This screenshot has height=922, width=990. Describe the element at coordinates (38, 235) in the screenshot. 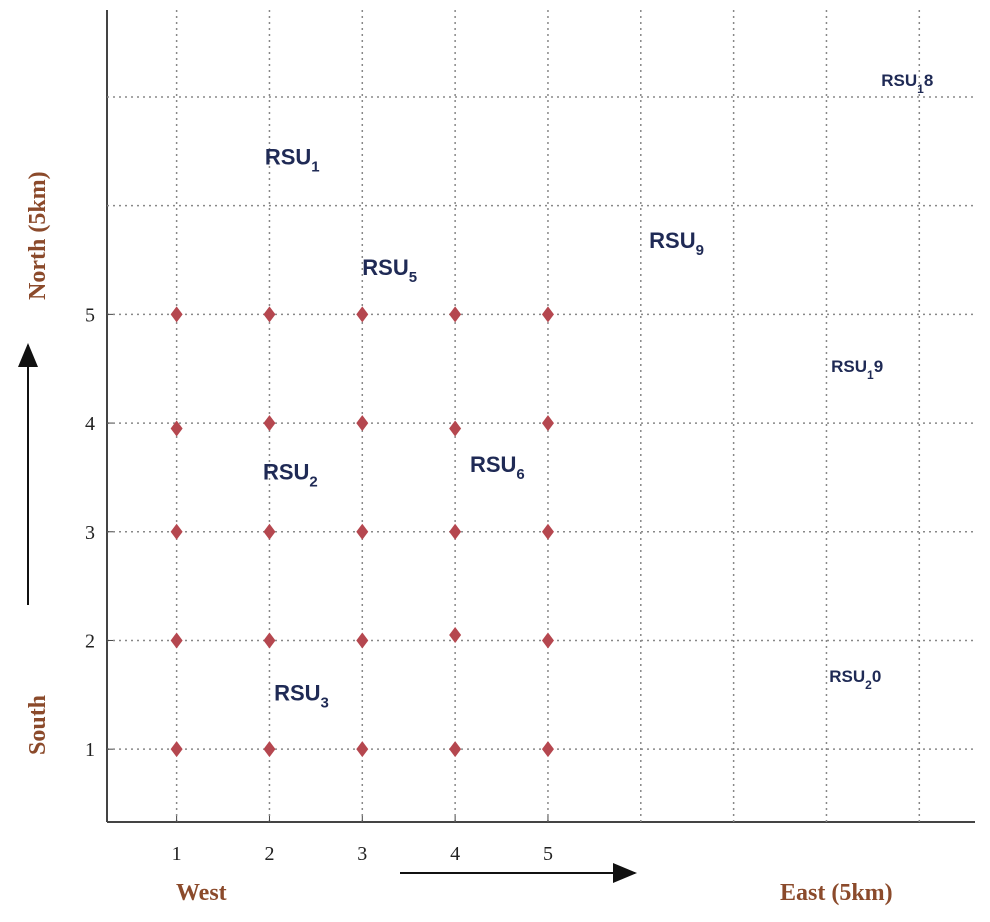

I see `north-label: North (5km)` at that location.